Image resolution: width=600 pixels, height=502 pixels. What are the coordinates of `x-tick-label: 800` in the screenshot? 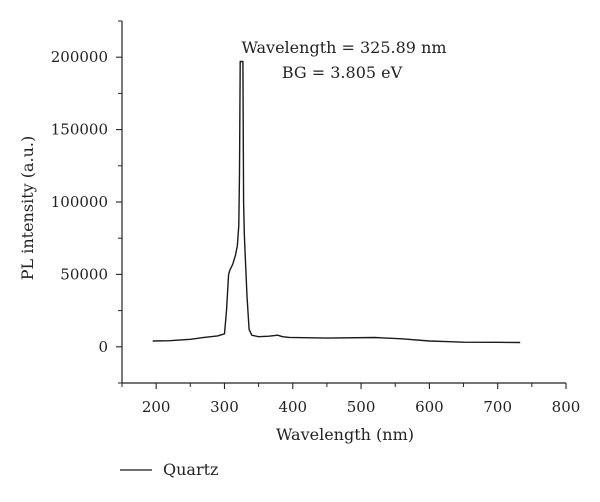 It's located at (566, 407).